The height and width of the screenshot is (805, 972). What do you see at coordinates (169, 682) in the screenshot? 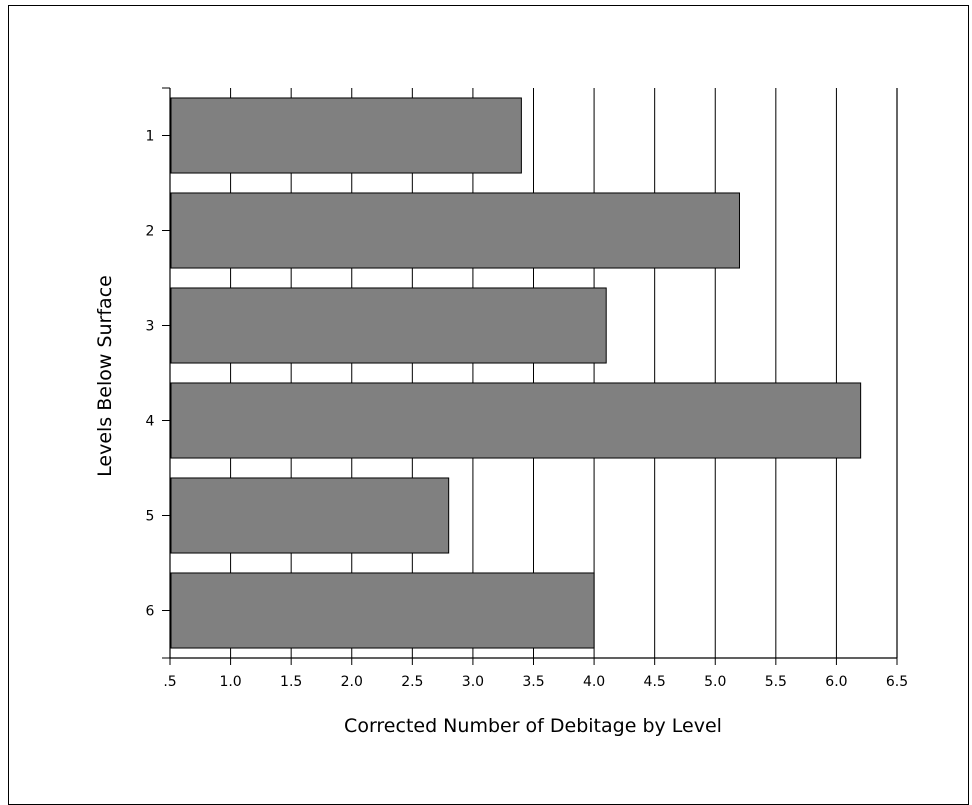
I see `x-tick-label: .5` at bounding box center [169, 682].